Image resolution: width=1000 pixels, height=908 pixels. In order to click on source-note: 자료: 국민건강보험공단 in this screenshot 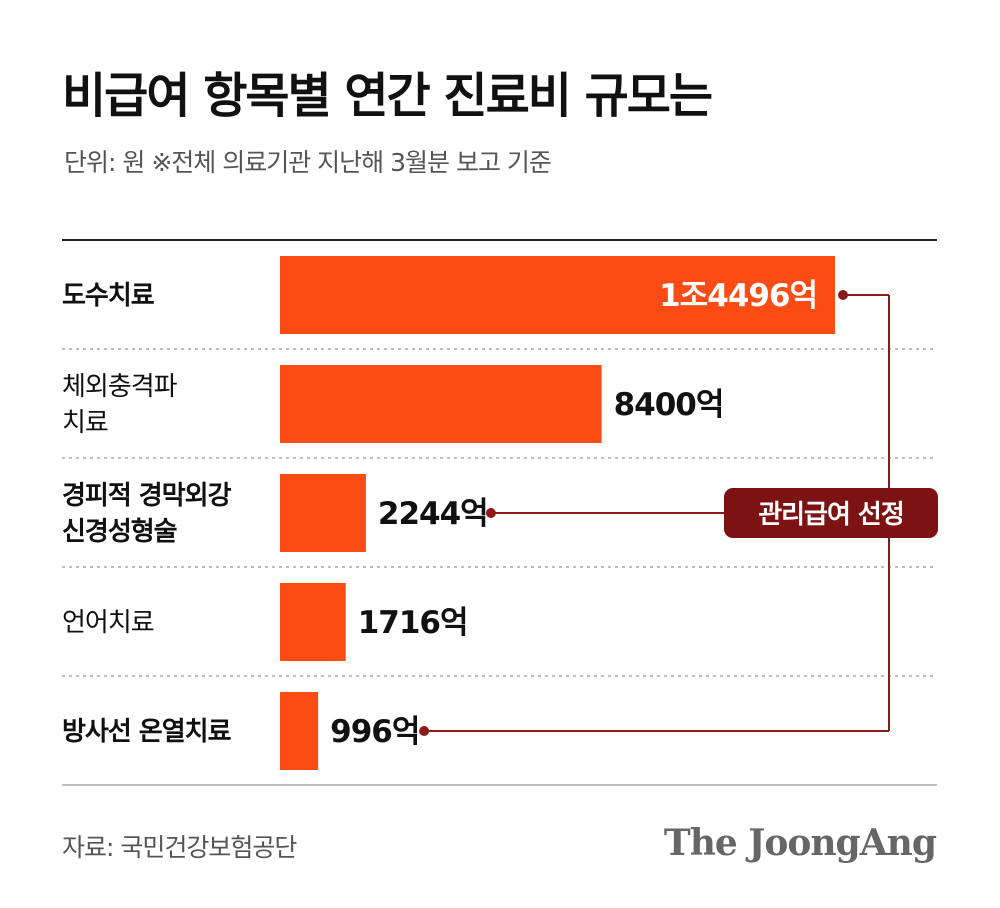, I will do `click(179, 847)`.